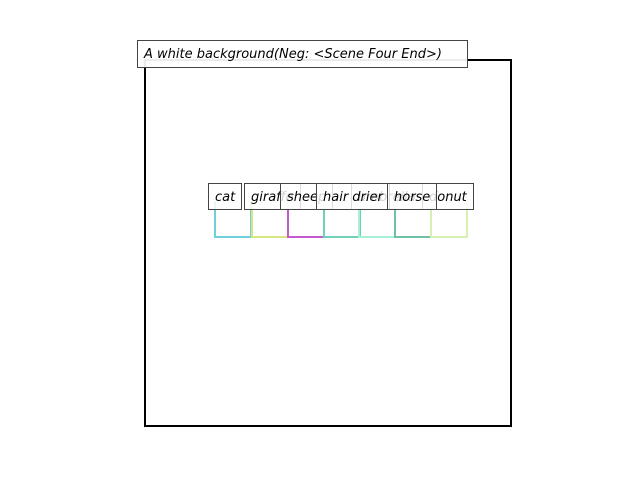 This screenshot has height=480, width=640. Describe the element at coordinates (449, 219) in the screenshot. I see `box-donut` at that location.